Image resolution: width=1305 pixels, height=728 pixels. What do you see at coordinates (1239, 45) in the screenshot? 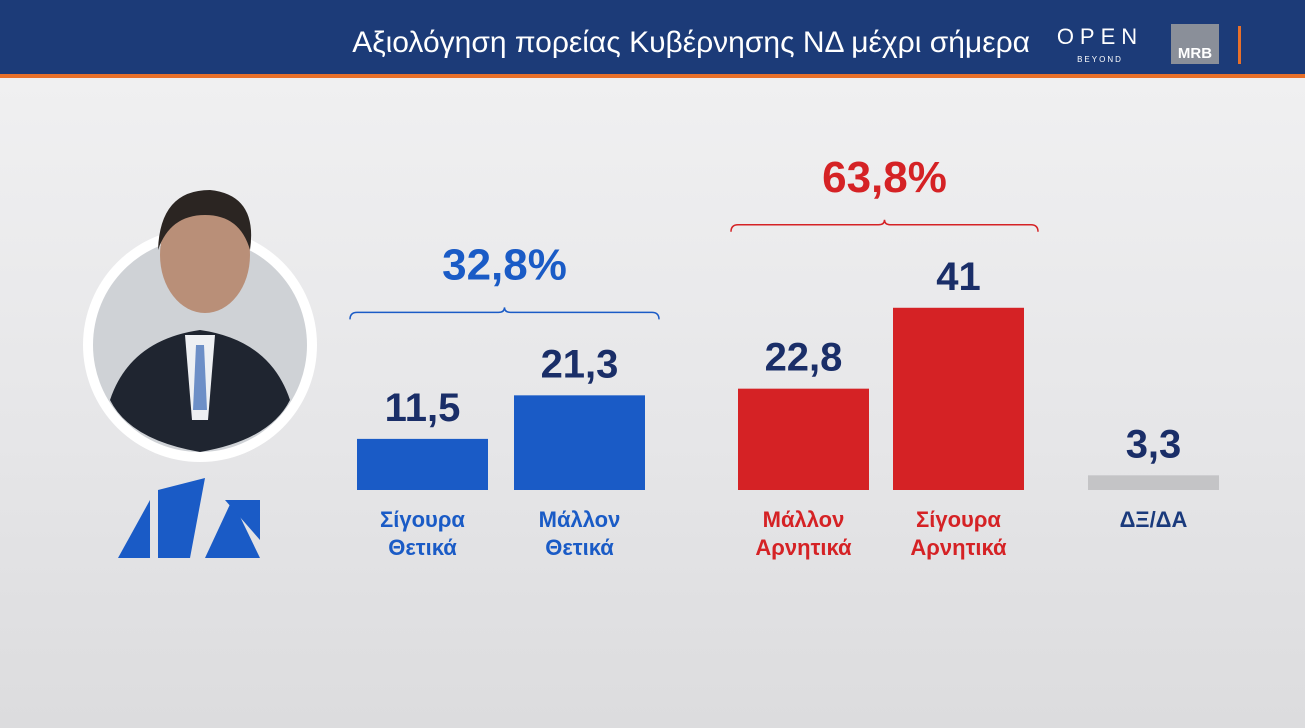
I see `header-divider` at bounding box center [1239, 45].